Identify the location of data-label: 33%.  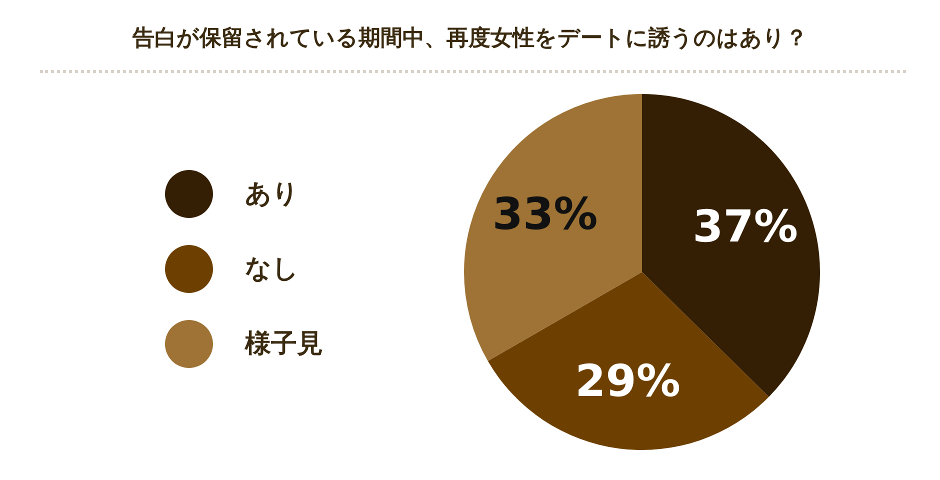
(545, 214).